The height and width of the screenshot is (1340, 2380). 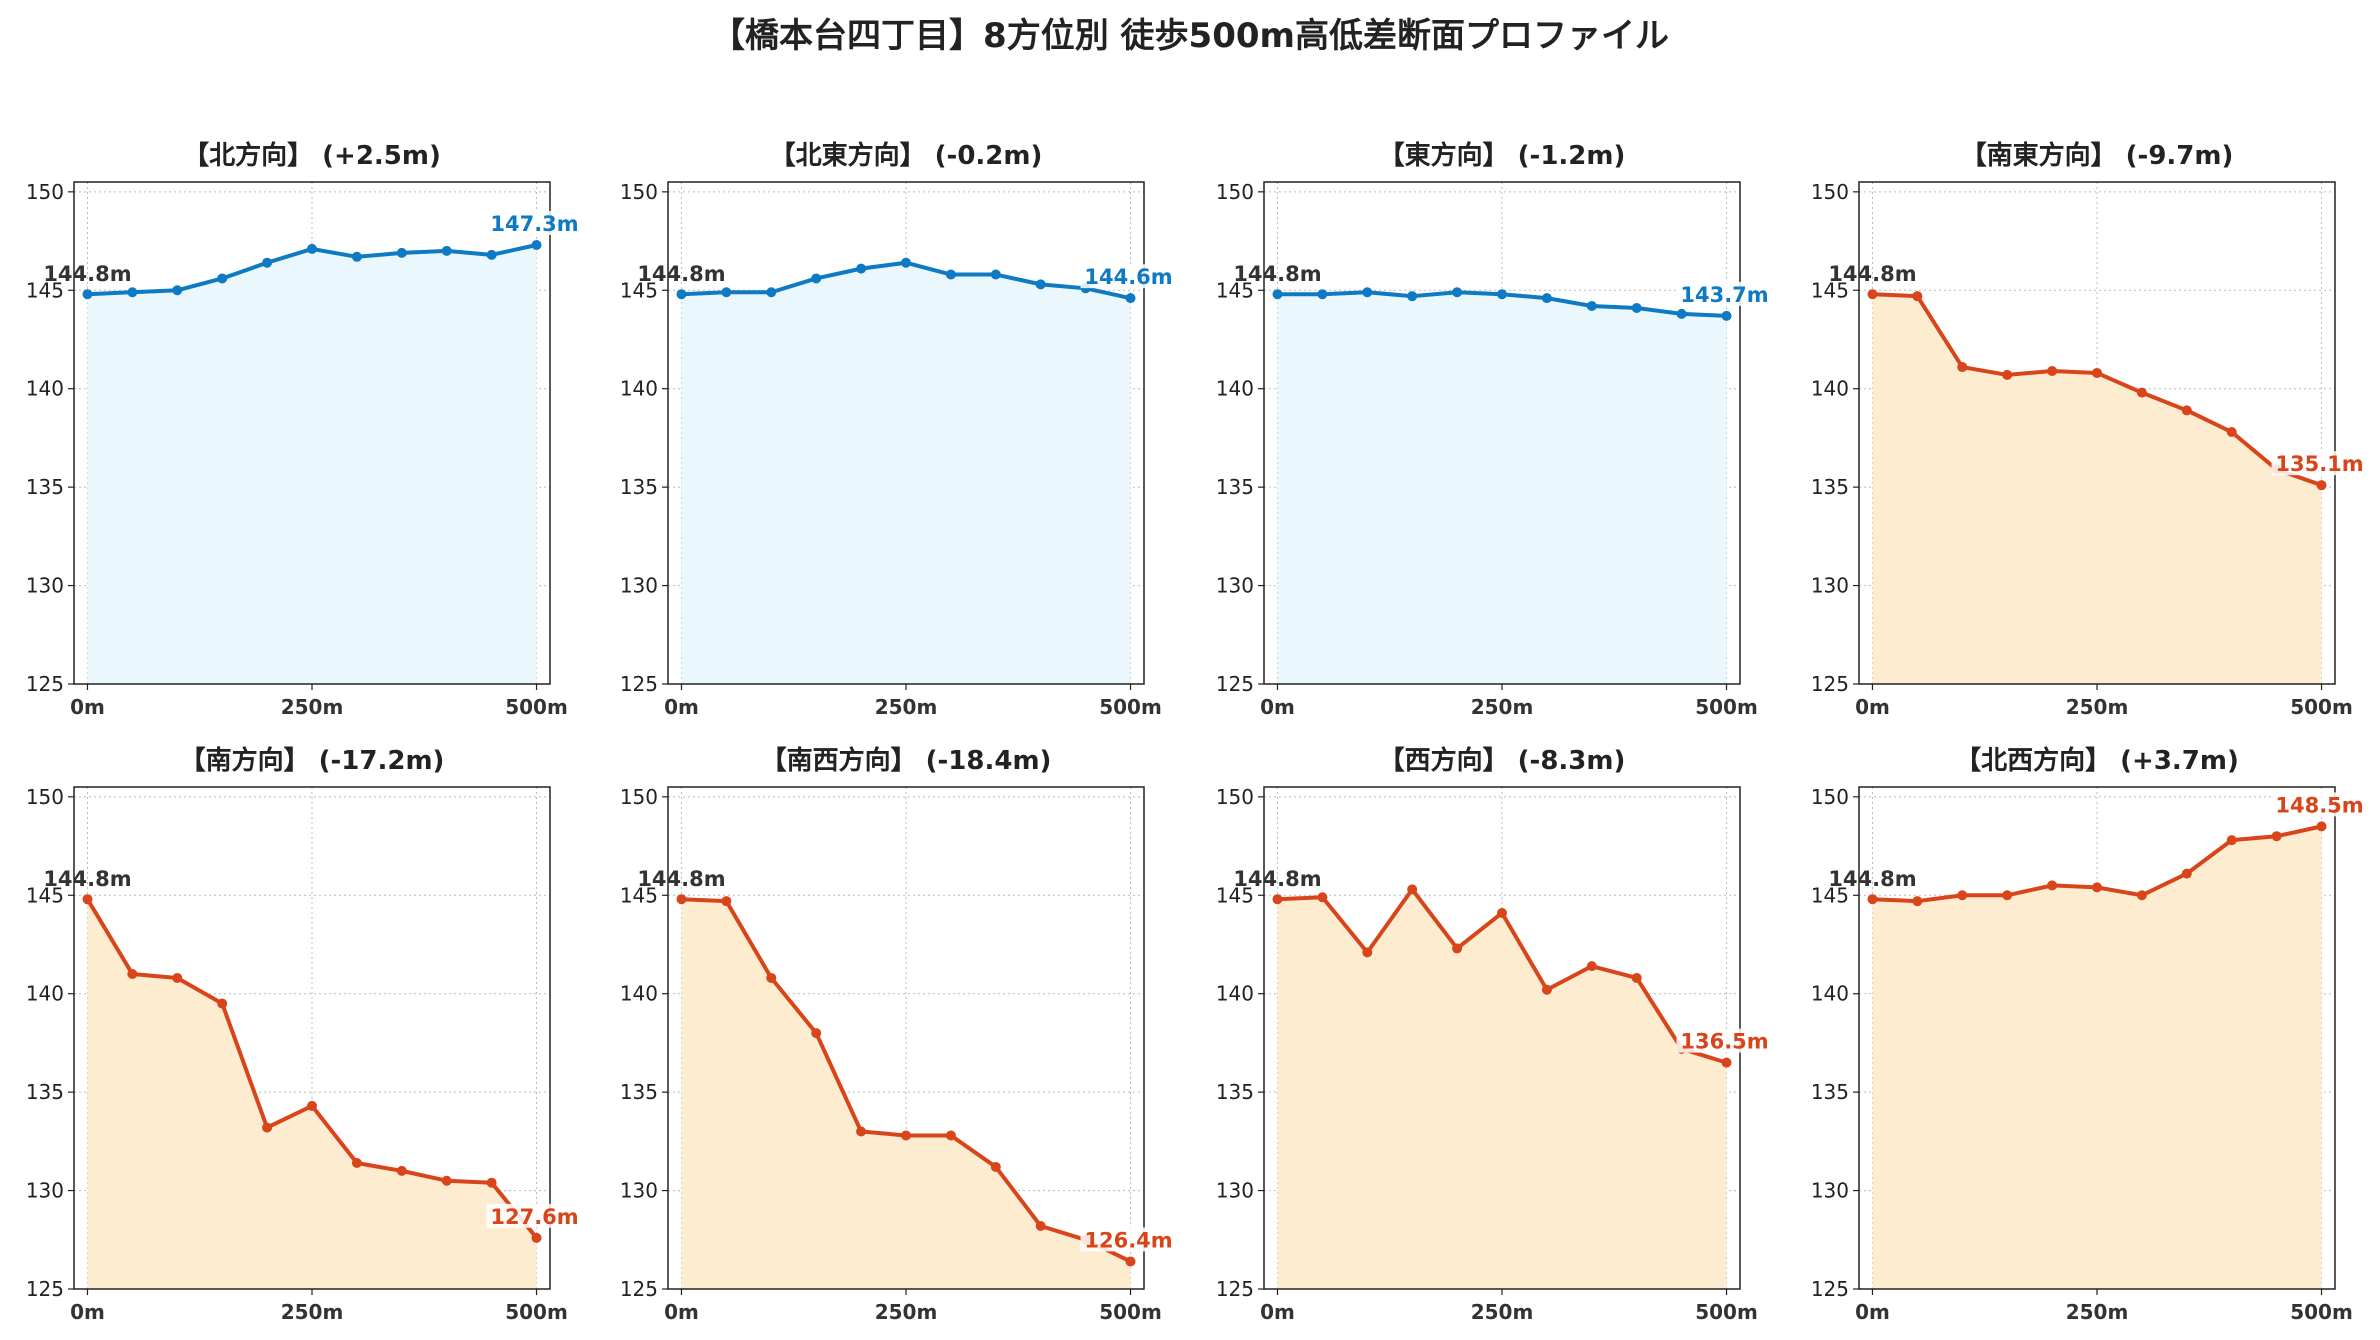 I want to click on end-label: 143.7m, so click(x=1724, y=295).